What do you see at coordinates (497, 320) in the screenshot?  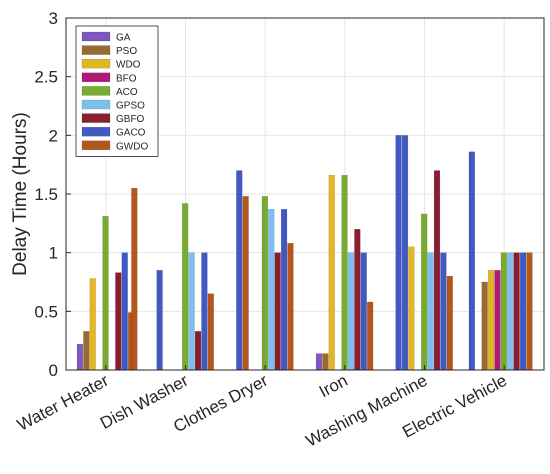 I see `bar-bfo` at bounding box center [497, 320].